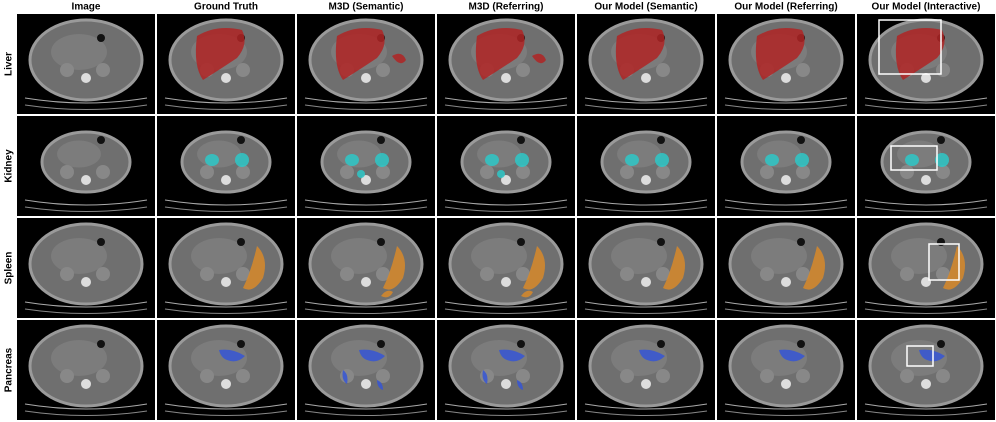 Image resolution: width=996 pixels, height=422 pixels. What do you see at coordinates (645, 7) in the screenshot?
I see `column-header: Our Model (Semantic)` at bounding box center [645, 7].